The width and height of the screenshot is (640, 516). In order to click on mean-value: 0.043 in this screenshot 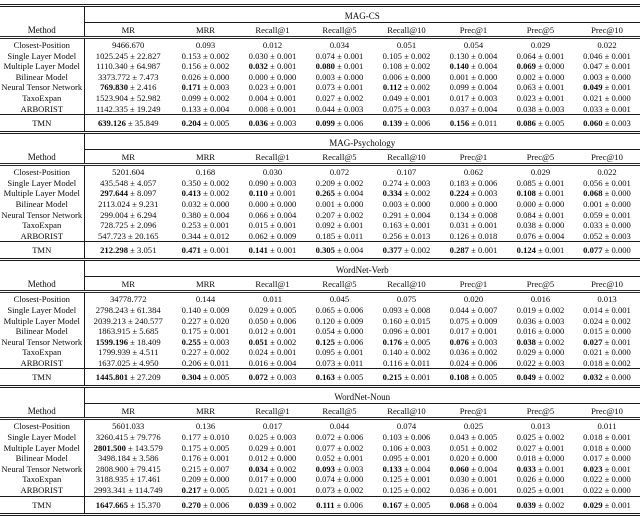, I will do `click(459, 437)`.